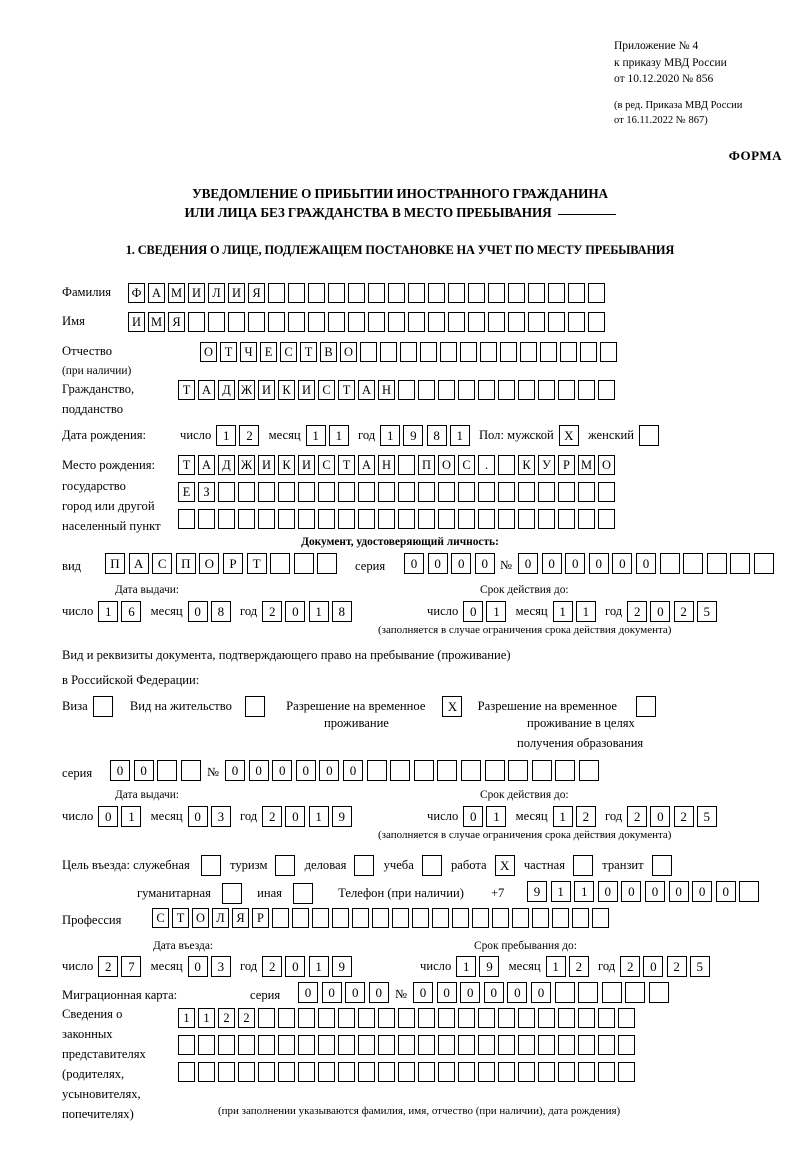 The image size is (800, 1163). Describe the element at coordinates (366, 390) in the screenshot. I see `citiz-cell-10: А` at that location.